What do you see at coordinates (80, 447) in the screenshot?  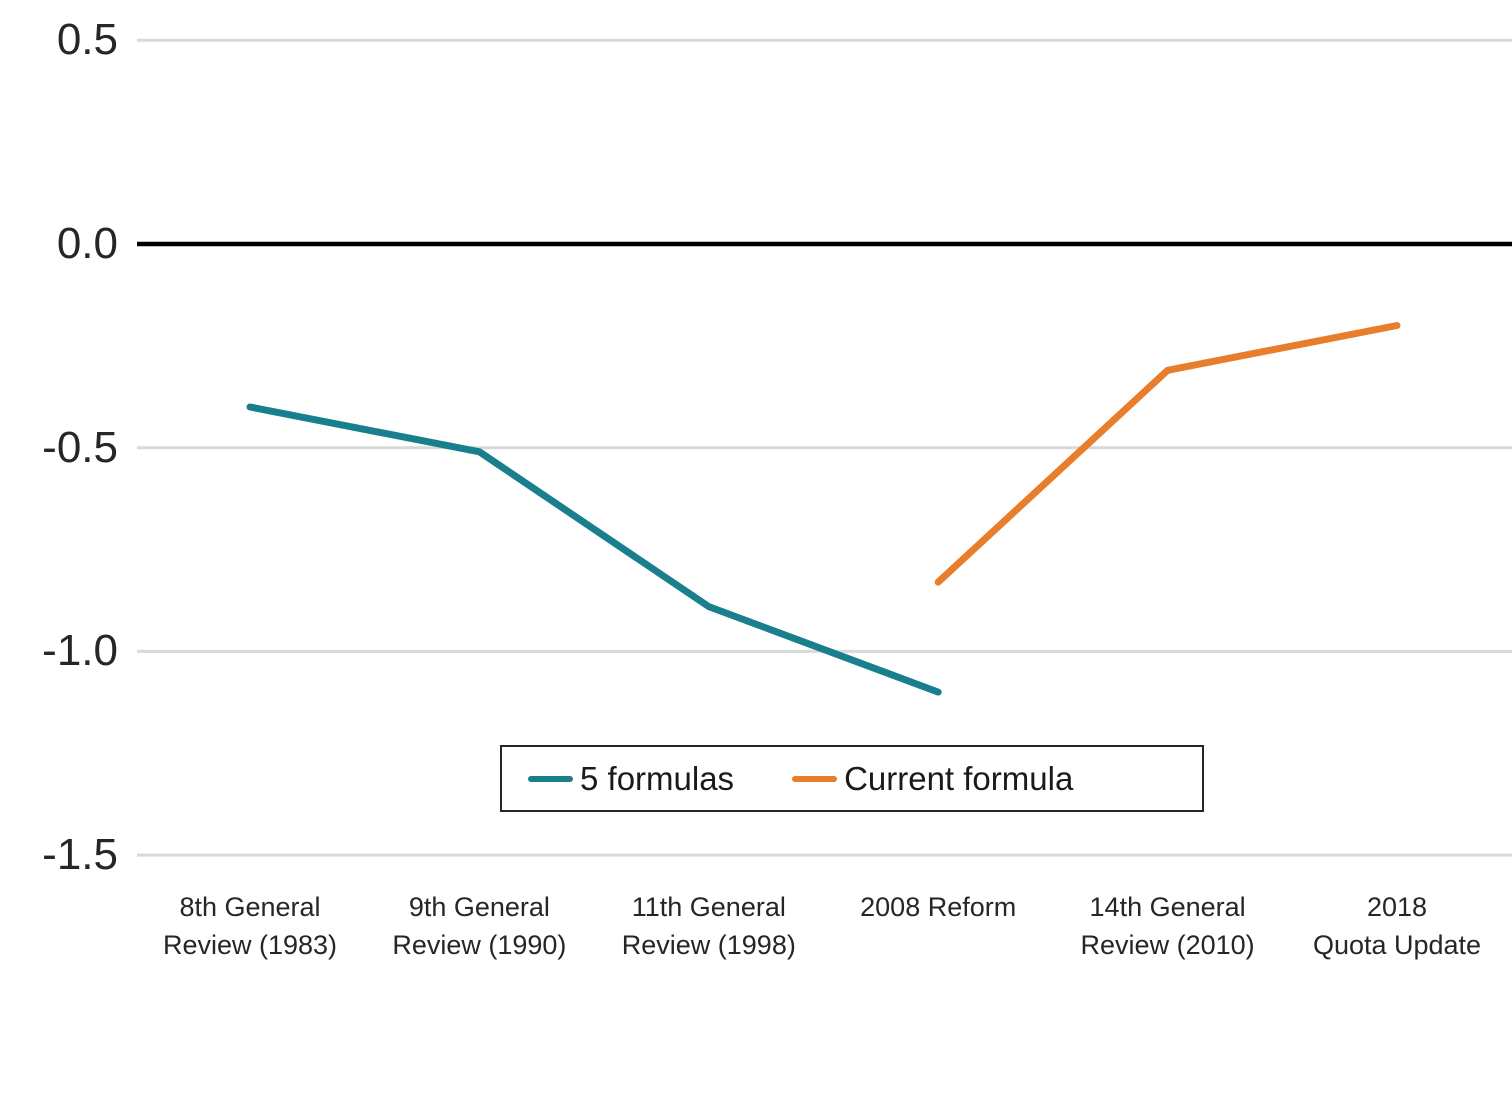 I see `y-tick-label: -0.5` at bounding box center [80, 447].